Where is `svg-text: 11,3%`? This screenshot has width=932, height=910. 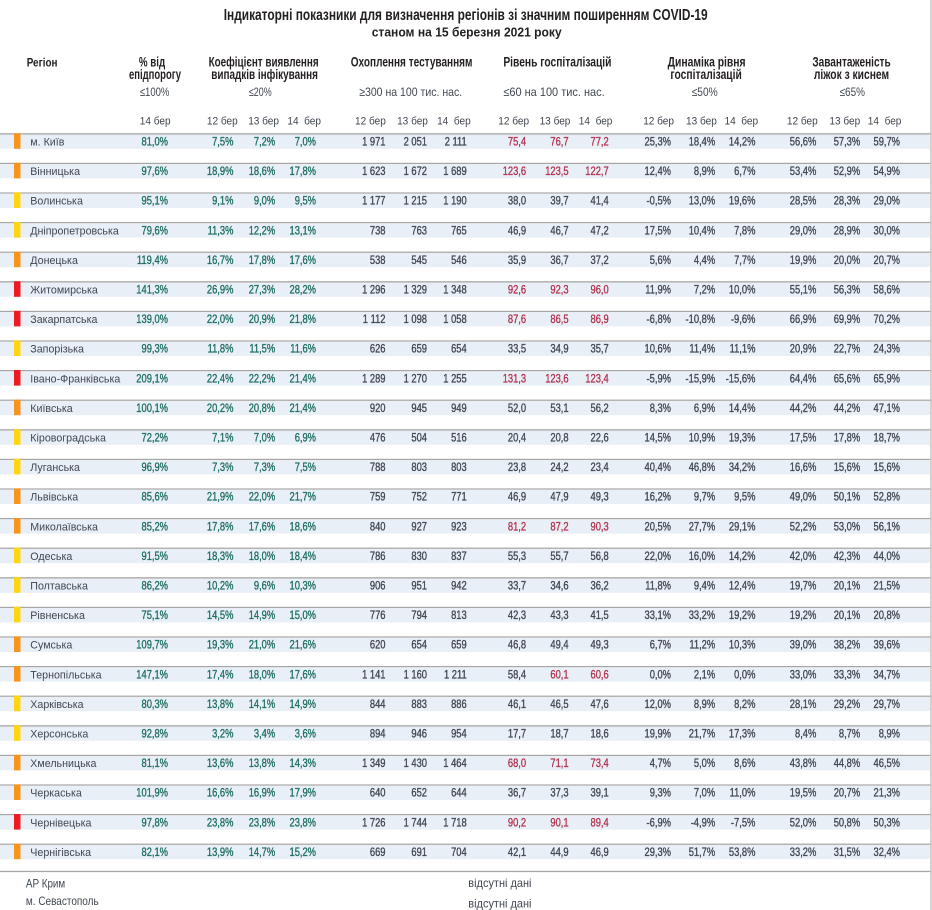 svg-text: 11,3% is located at coordinates (221, 230).